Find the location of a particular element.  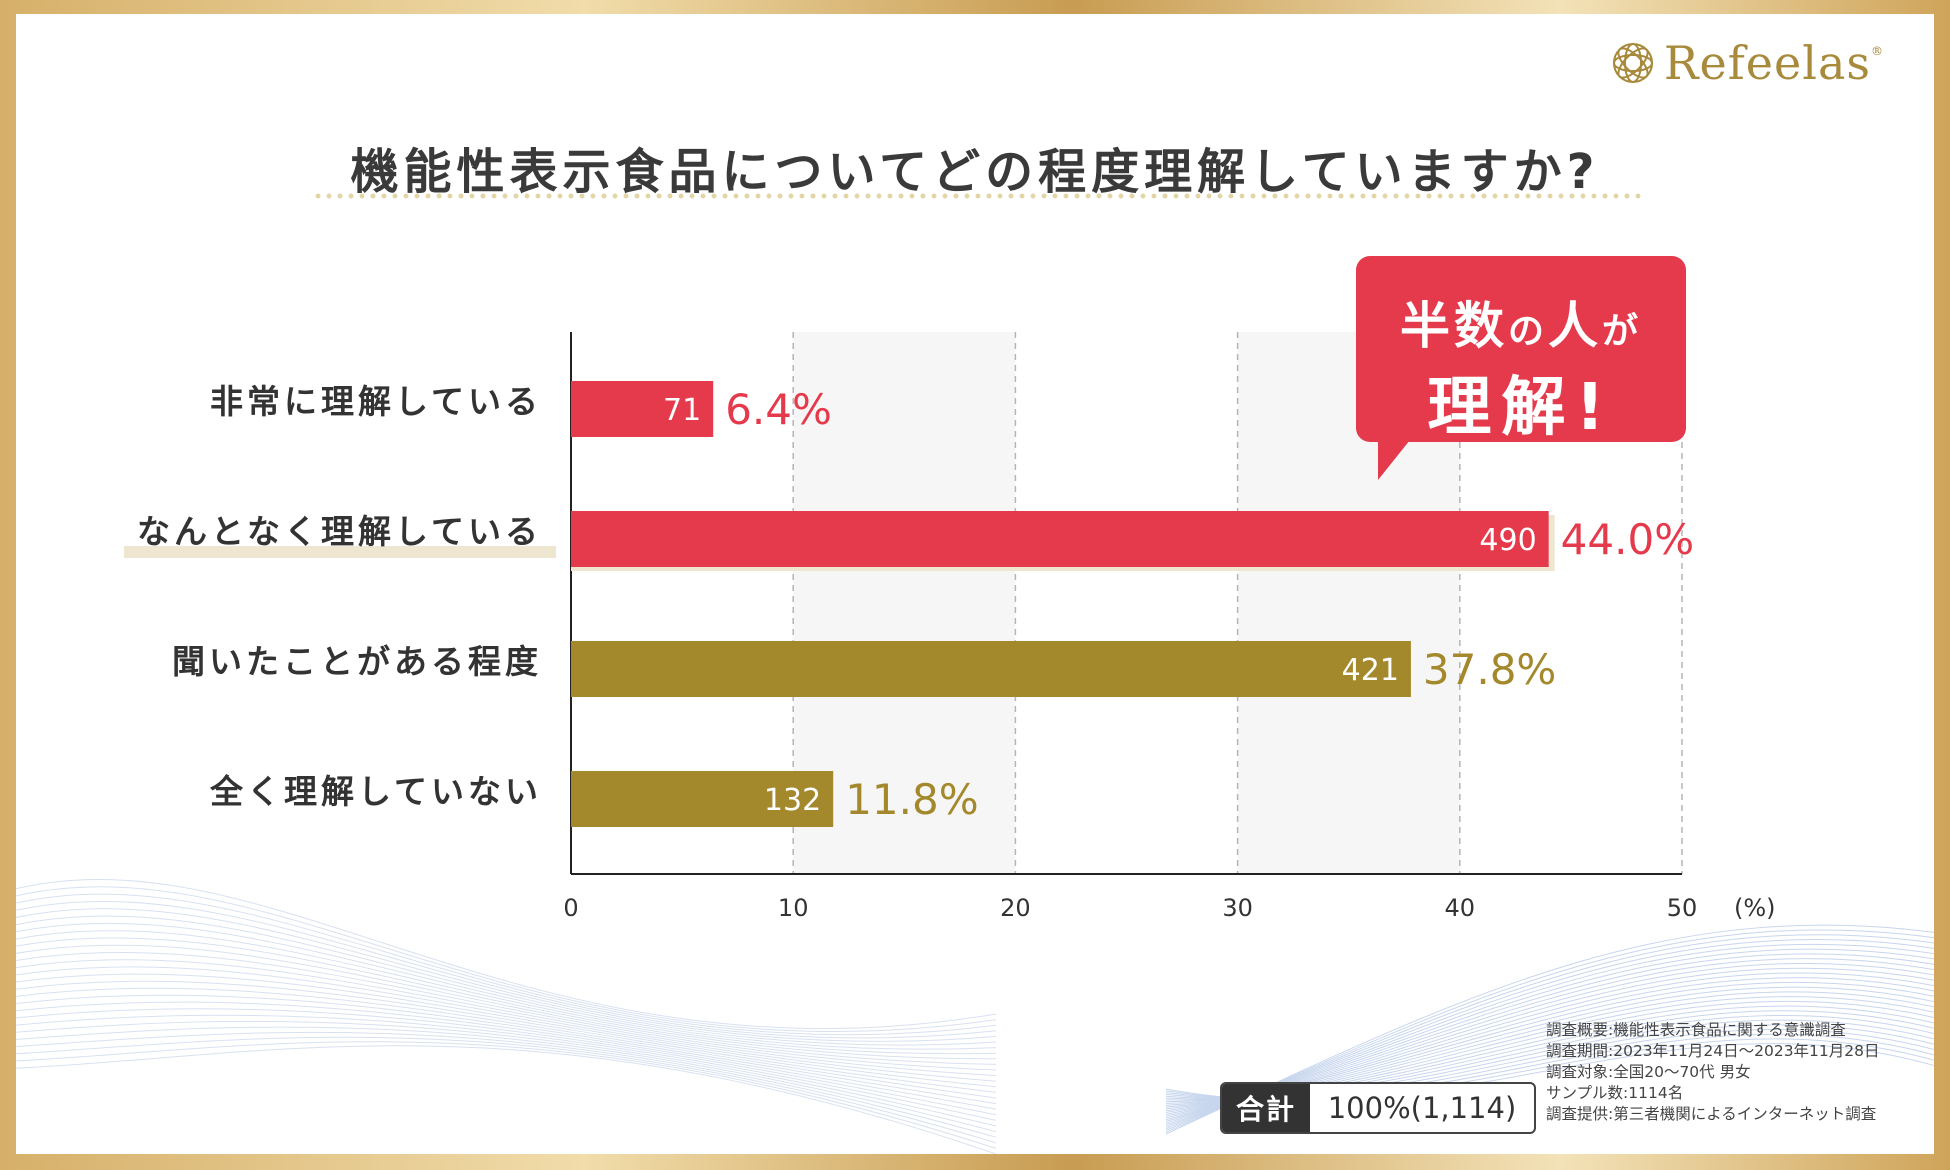

x-tick-label: 40 is located at coordinates (1460, 908).